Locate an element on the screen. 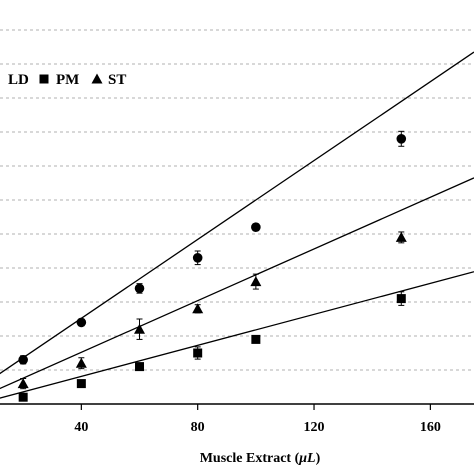 This screenshot has height=474, width=474. legend-label-st: ST is located at coordinates (117, 80).